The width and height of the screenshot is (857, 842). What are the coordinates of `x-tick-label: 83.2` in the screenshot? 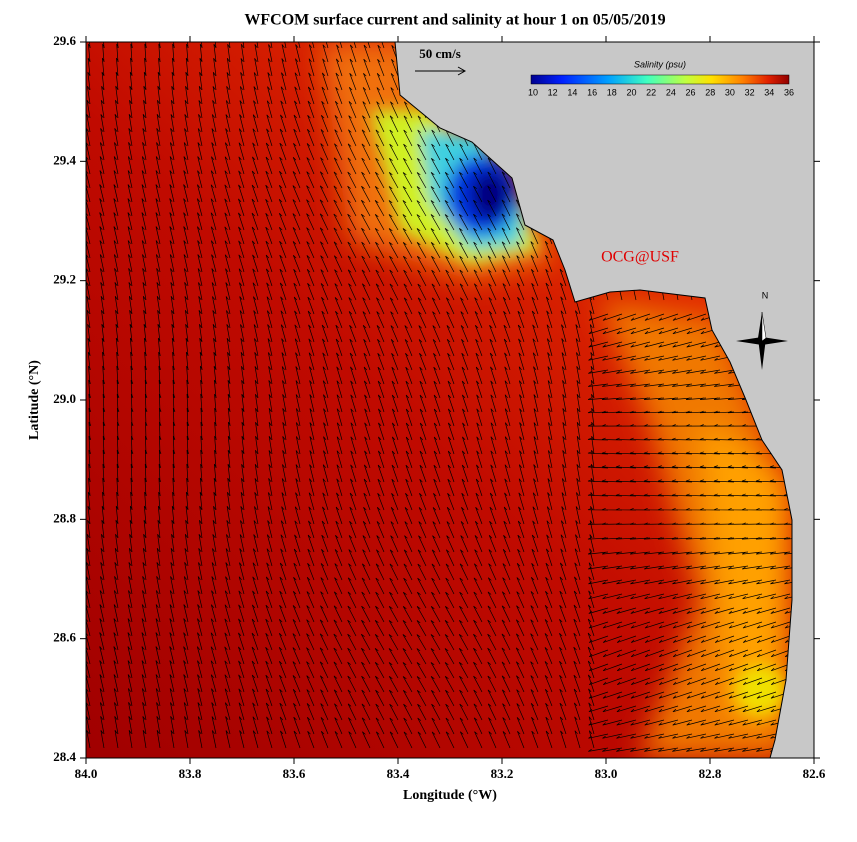 It's located at (502, 773).